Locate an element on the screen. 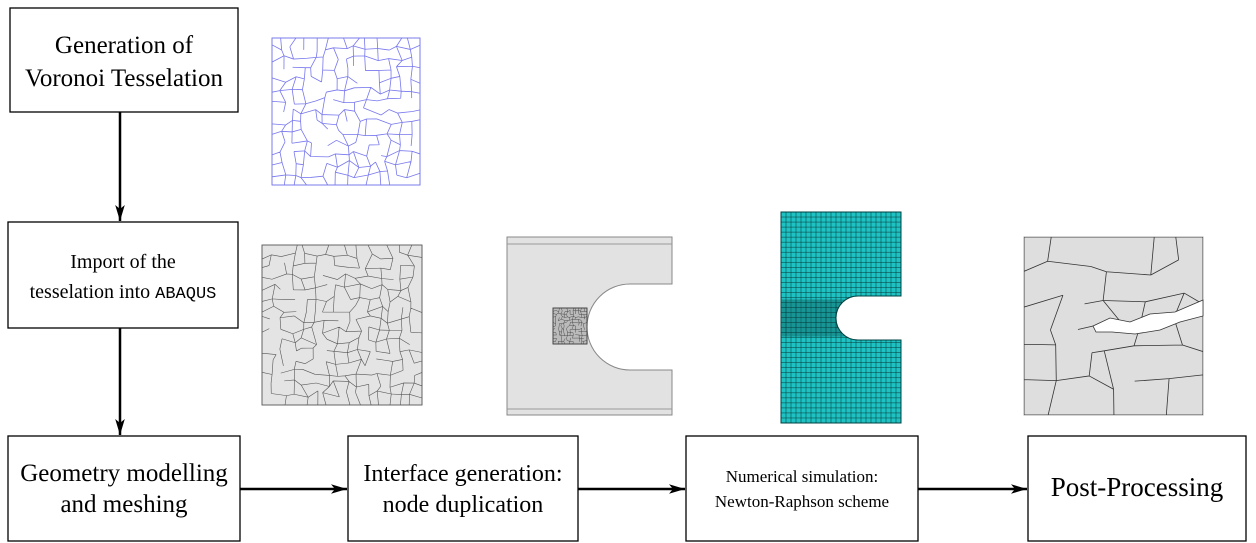  patch-lines is located at coordinates (570, 326).